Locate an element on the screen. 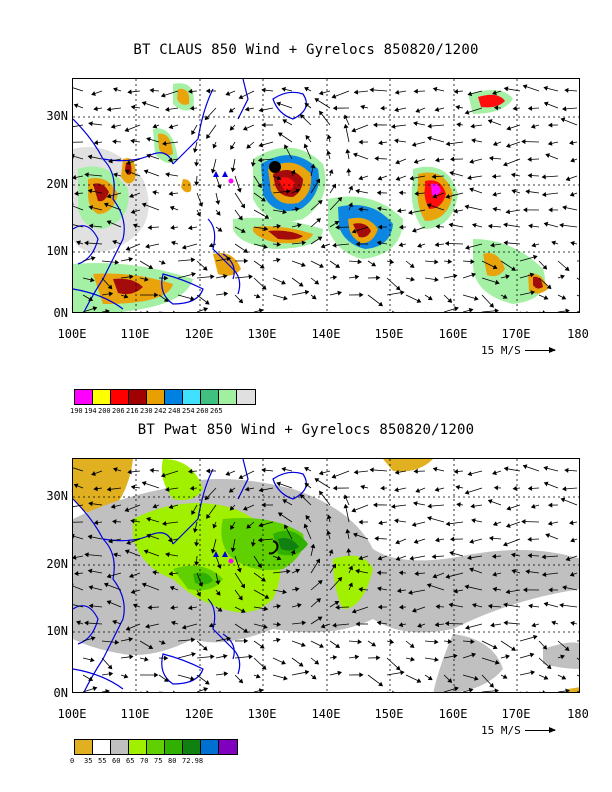 Image resolution: width=612 pixels, height=792 pixels. colorbar-tick-label: 194 is located at coordinates (90, 411).